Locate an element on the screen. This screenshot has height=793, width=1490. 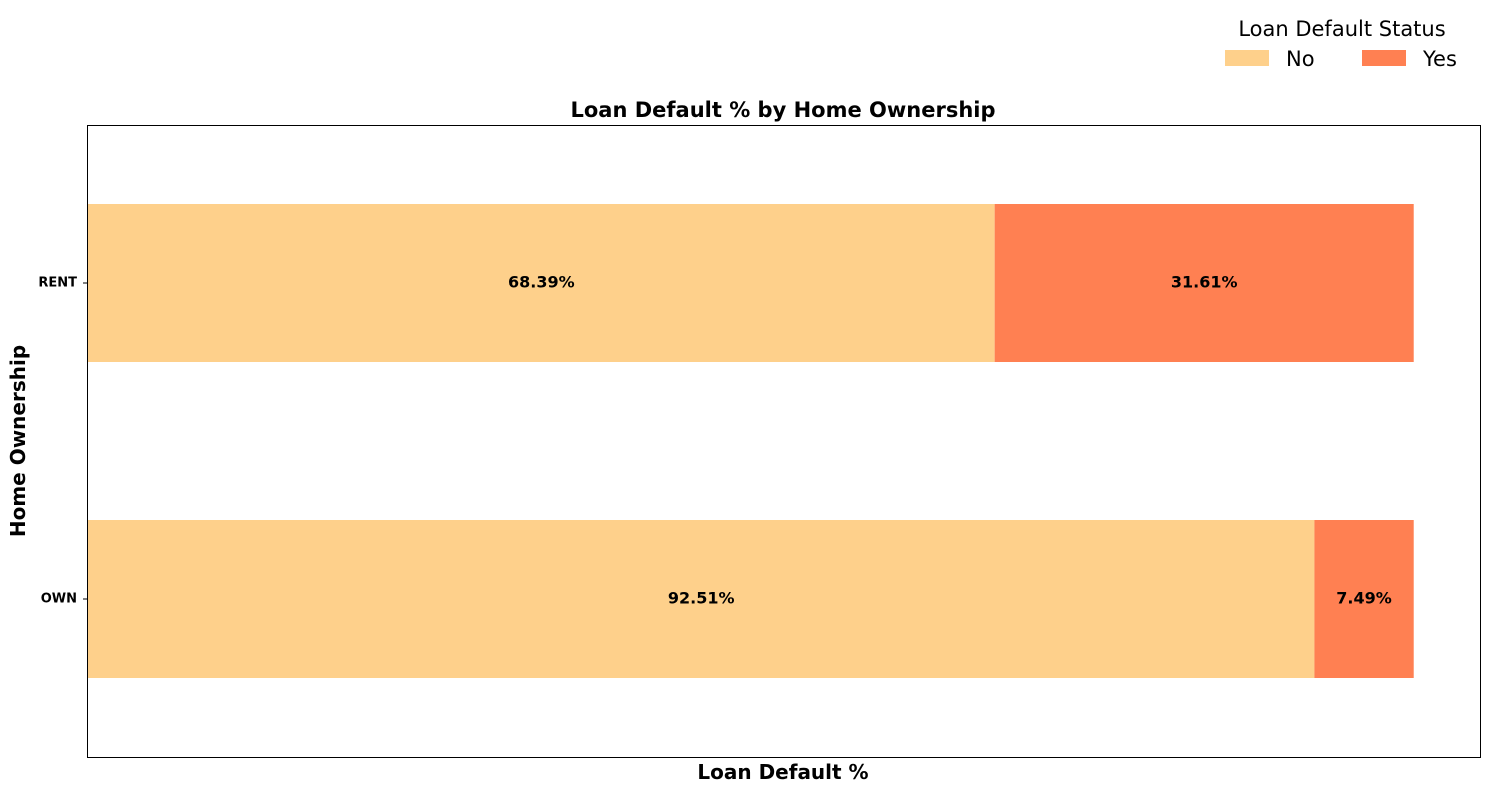
bar-rent-no is located at coordinates (541, 283).